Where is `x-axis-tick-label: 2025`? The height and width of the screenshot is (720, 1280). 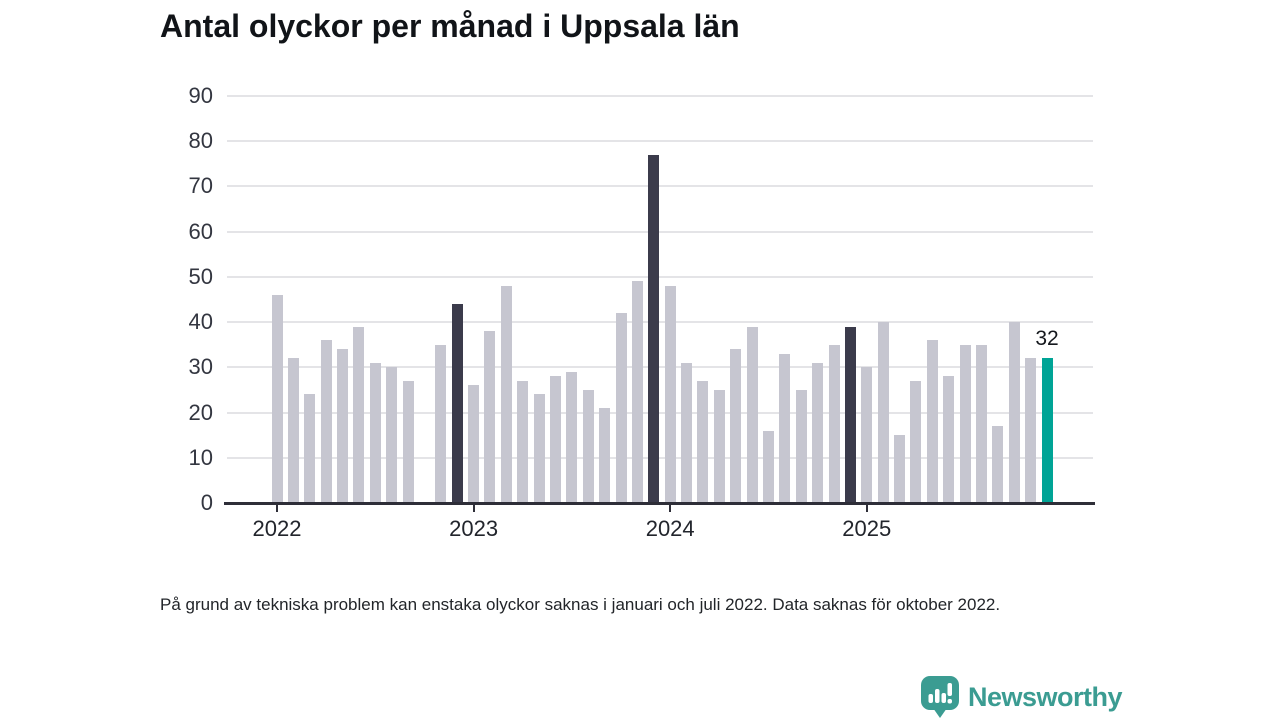
x-axis-tick-label: 2025 is located at coordinates (867, 528).